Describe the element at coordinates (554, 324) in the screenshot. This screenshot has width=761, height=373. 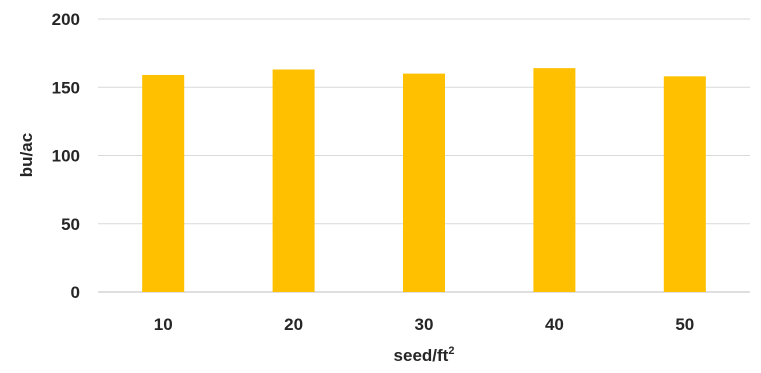
I see `x-tick-label: 40` at that location.